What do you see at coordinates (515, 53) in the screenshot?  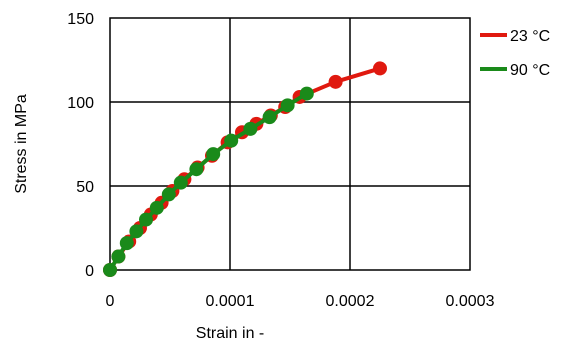 I see `legend: 23 °C 90 °C` at bounding box center [515, 53].